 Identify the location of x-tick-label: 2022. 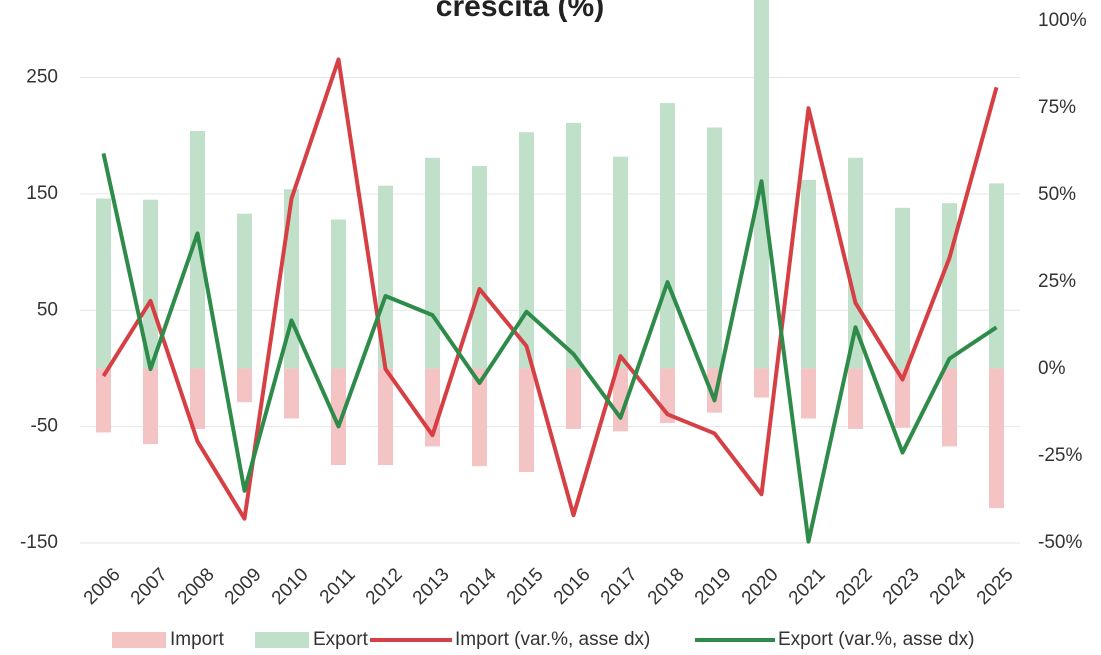
(854, 586).